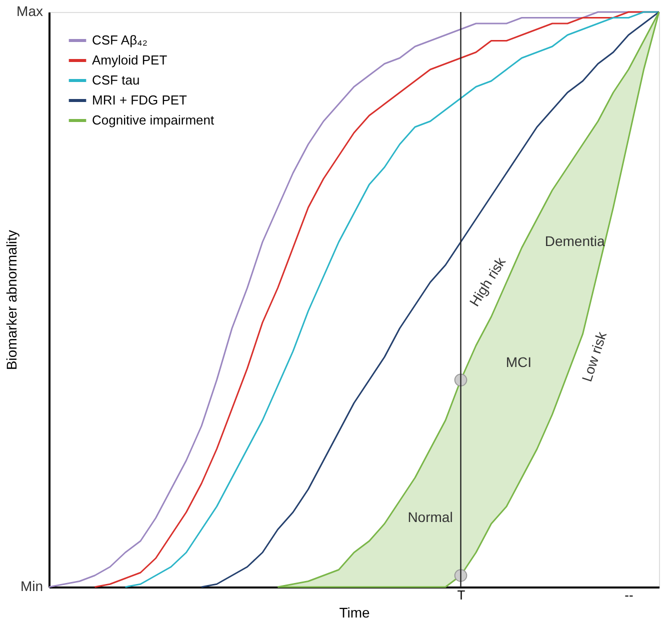 The height and width of the screenshot is (625, 665). What do you see at coordinates (12, 300) in the screenshot?
I see `y-axis-title: Biomarker abnormality` at bounding box center [12, 300].